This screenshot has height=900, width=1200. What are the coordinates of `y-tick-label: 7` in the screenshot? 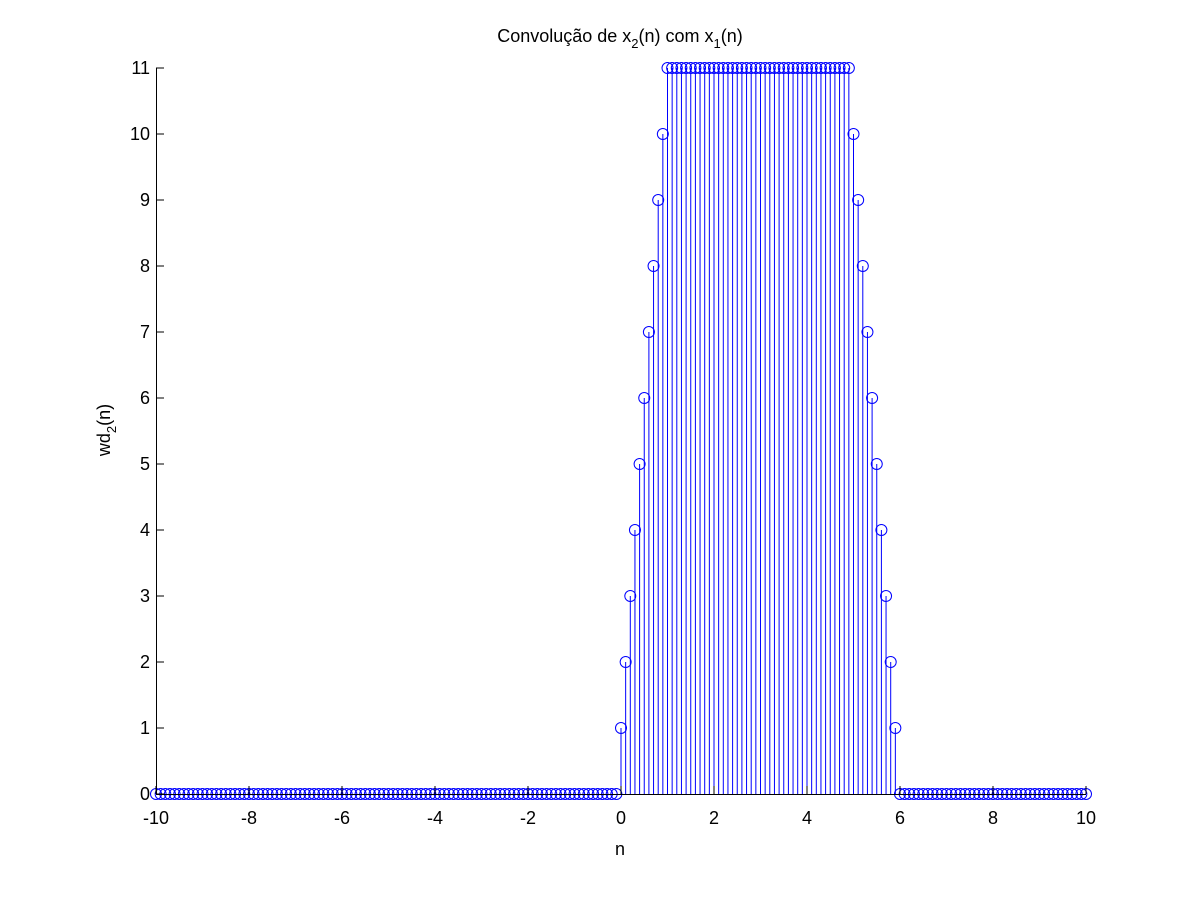 It's located at (145, 332).